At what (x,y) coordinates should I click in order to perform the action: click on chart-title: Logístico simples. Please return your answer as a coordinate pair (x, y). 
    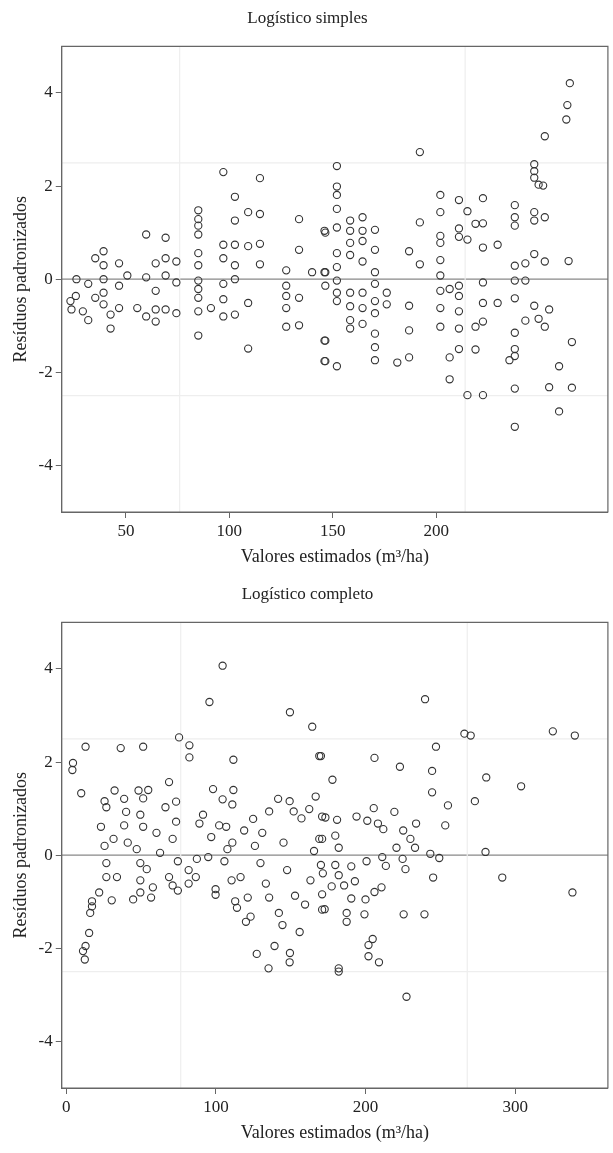
    Looking at the image, I should click on (307, 17).